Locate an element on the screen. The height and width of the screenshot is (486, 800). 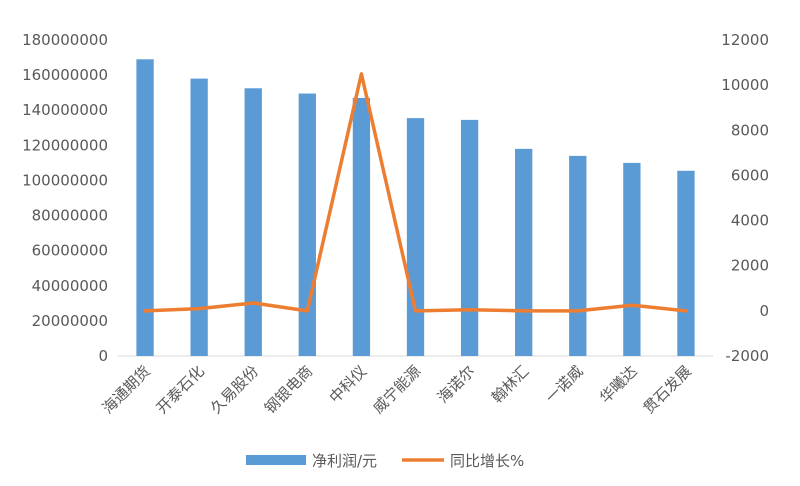
left-tick-label: 160000000 is located at coordinates (65, 75).